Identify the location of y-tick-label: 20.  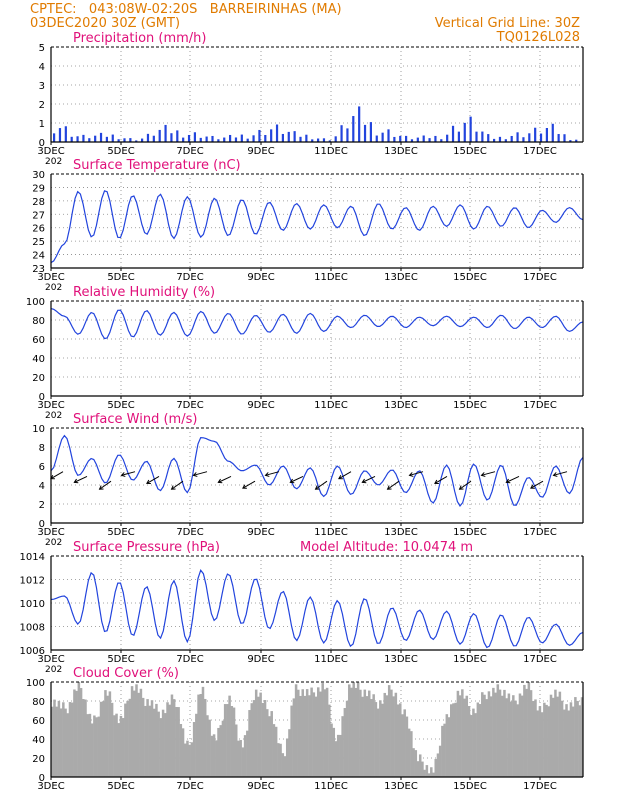
(38, 378).